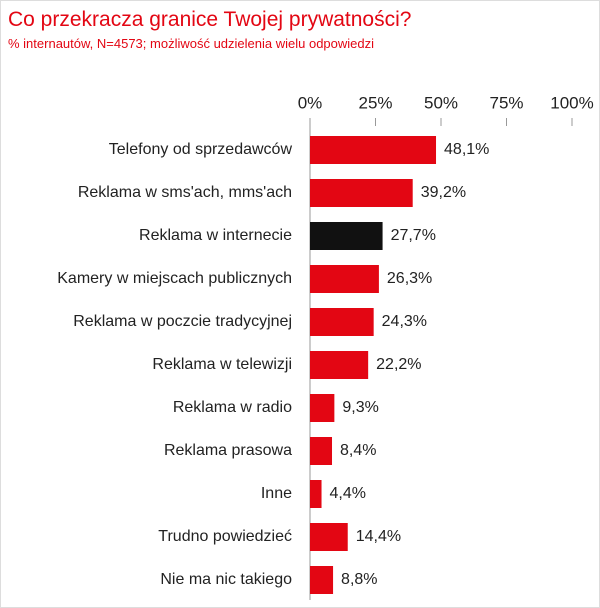 The width and height of the screenshot is (600, 608). Describe the element at coordinates (226, 579) in the screenshot. I see `category-label: Nie ma nic takiego` at that location.